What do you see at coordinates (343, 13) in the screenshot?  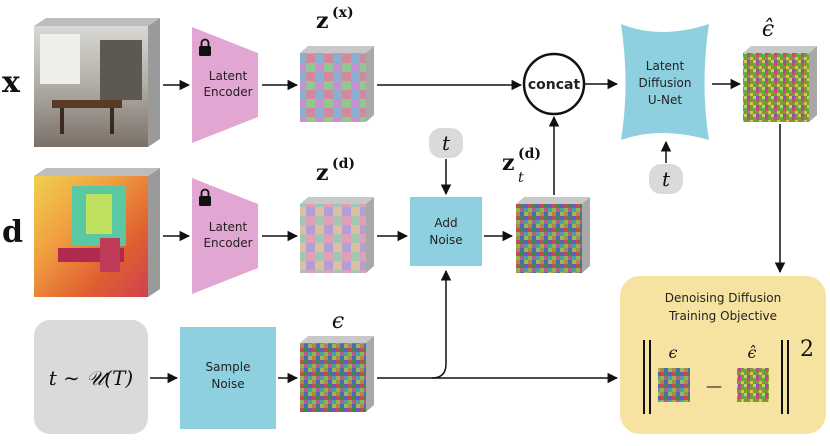 I see `svg-text: (x)` at bounding box center [343, 13].